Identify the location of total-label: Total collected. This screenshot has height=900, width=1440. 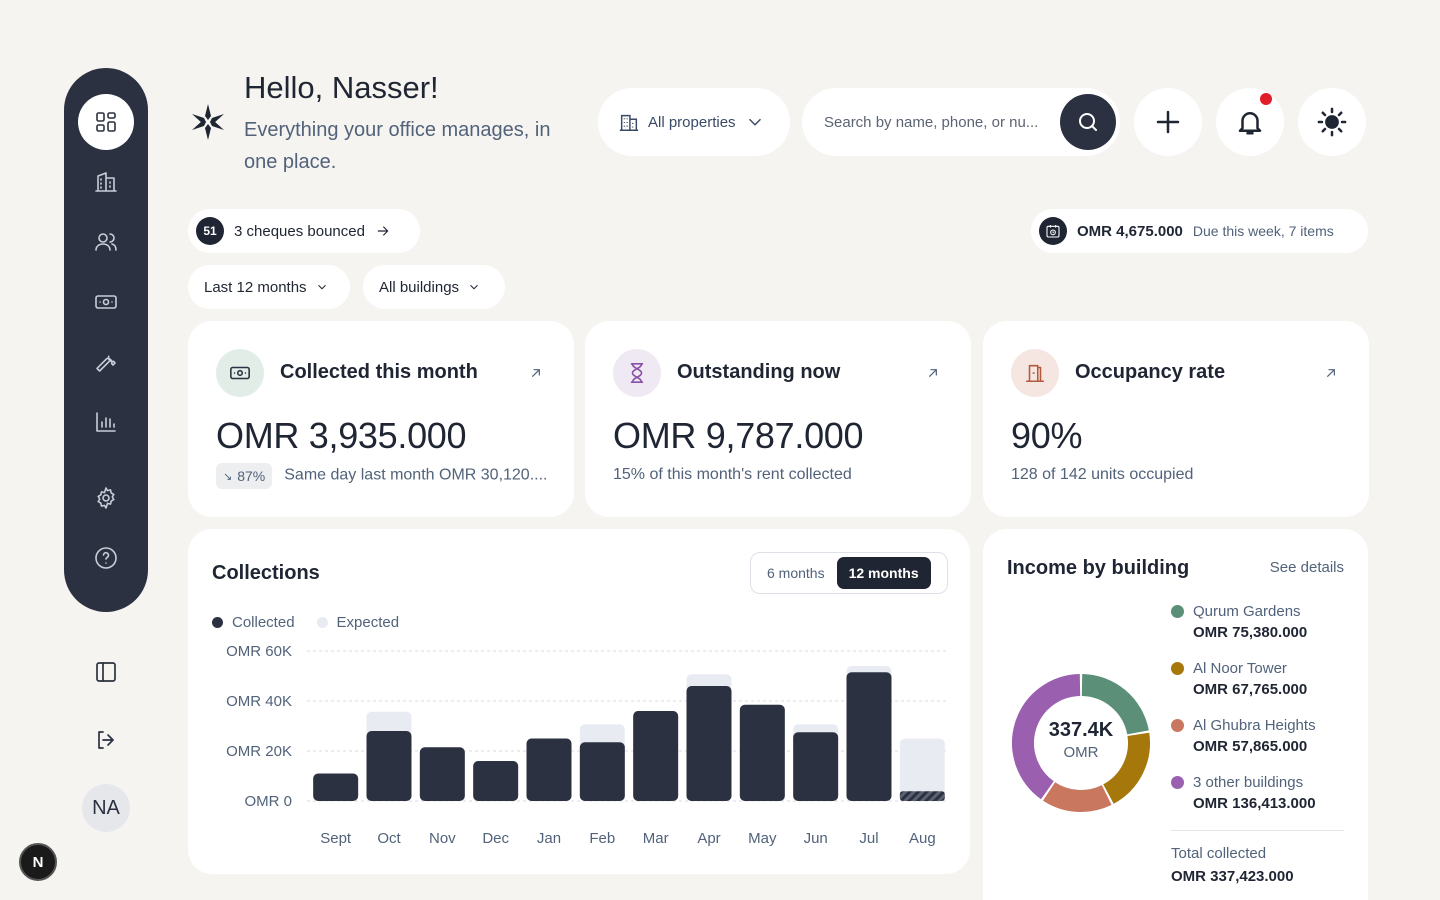
(1219, 853).